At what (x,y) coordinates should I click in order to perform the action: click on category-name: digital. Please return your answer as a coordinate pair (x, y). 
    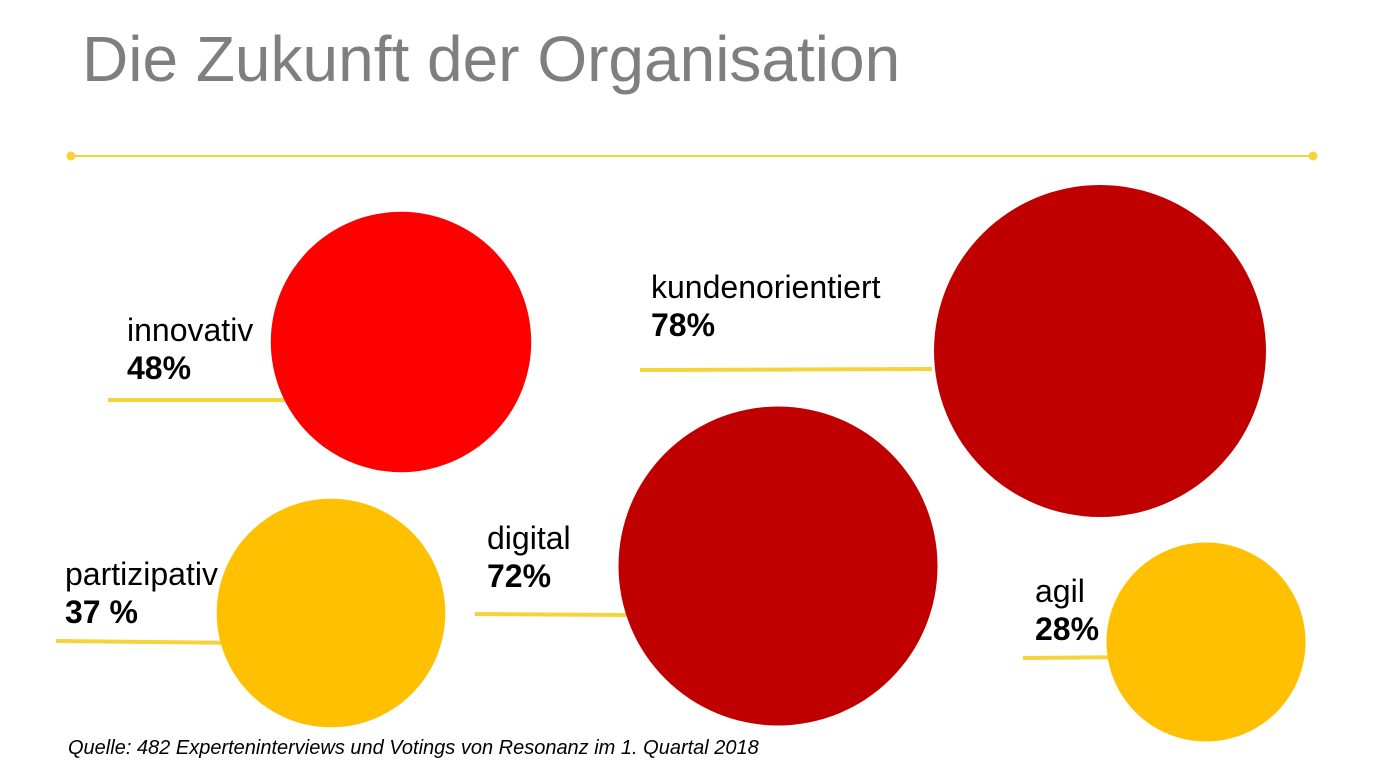
    Looking at the image, I should click on (529, 538).